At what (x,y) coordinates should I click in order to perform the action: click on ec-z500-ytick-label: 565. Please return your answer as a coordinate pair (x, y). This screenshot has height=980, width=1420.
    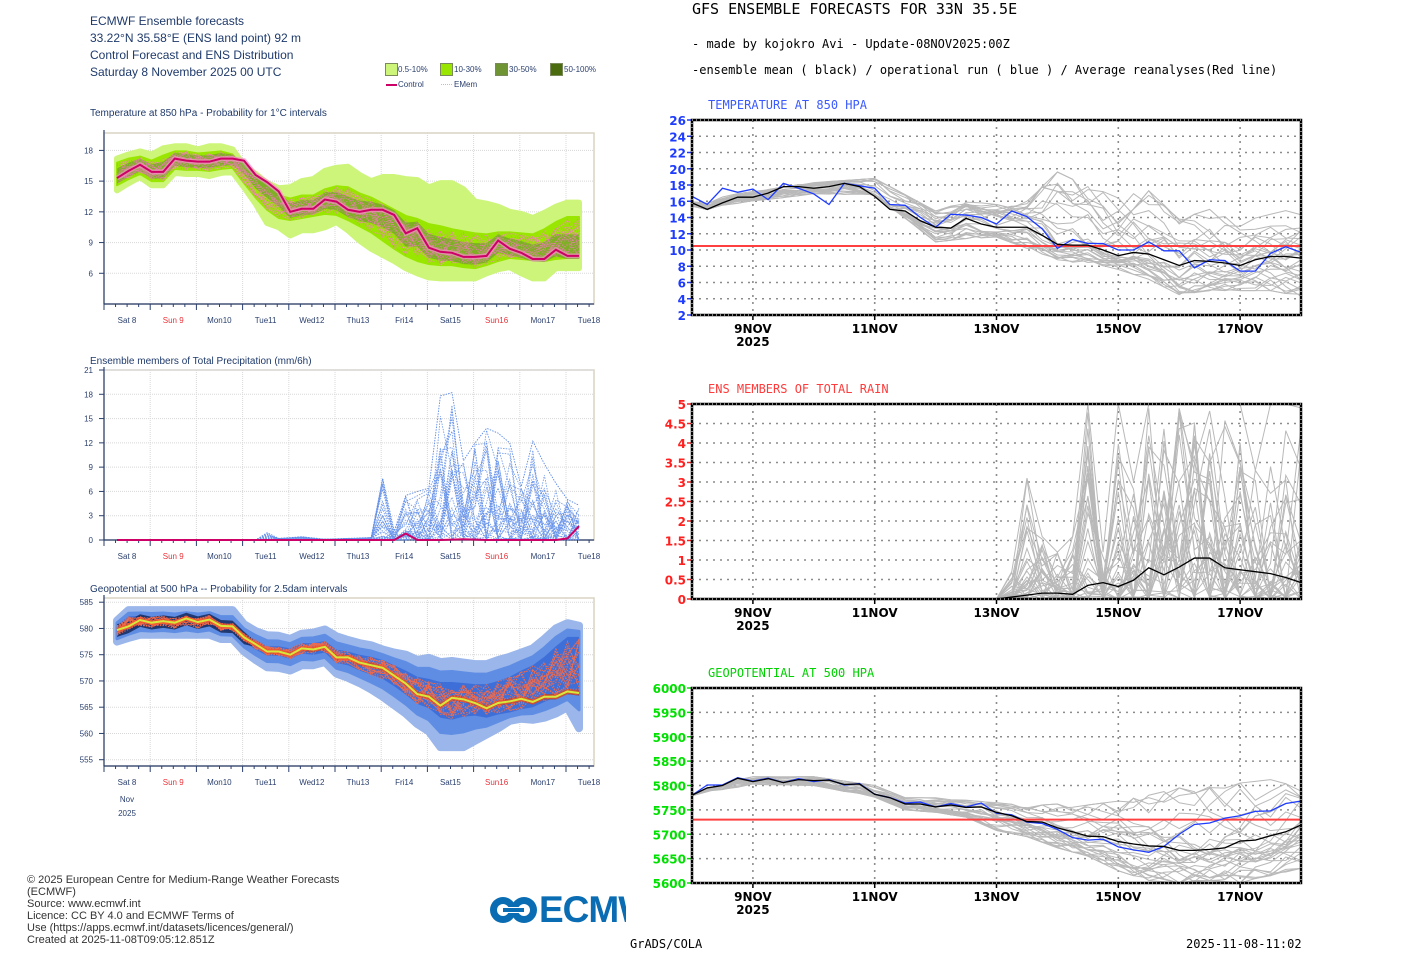
    Looking at the image, I should click on (87, 707).